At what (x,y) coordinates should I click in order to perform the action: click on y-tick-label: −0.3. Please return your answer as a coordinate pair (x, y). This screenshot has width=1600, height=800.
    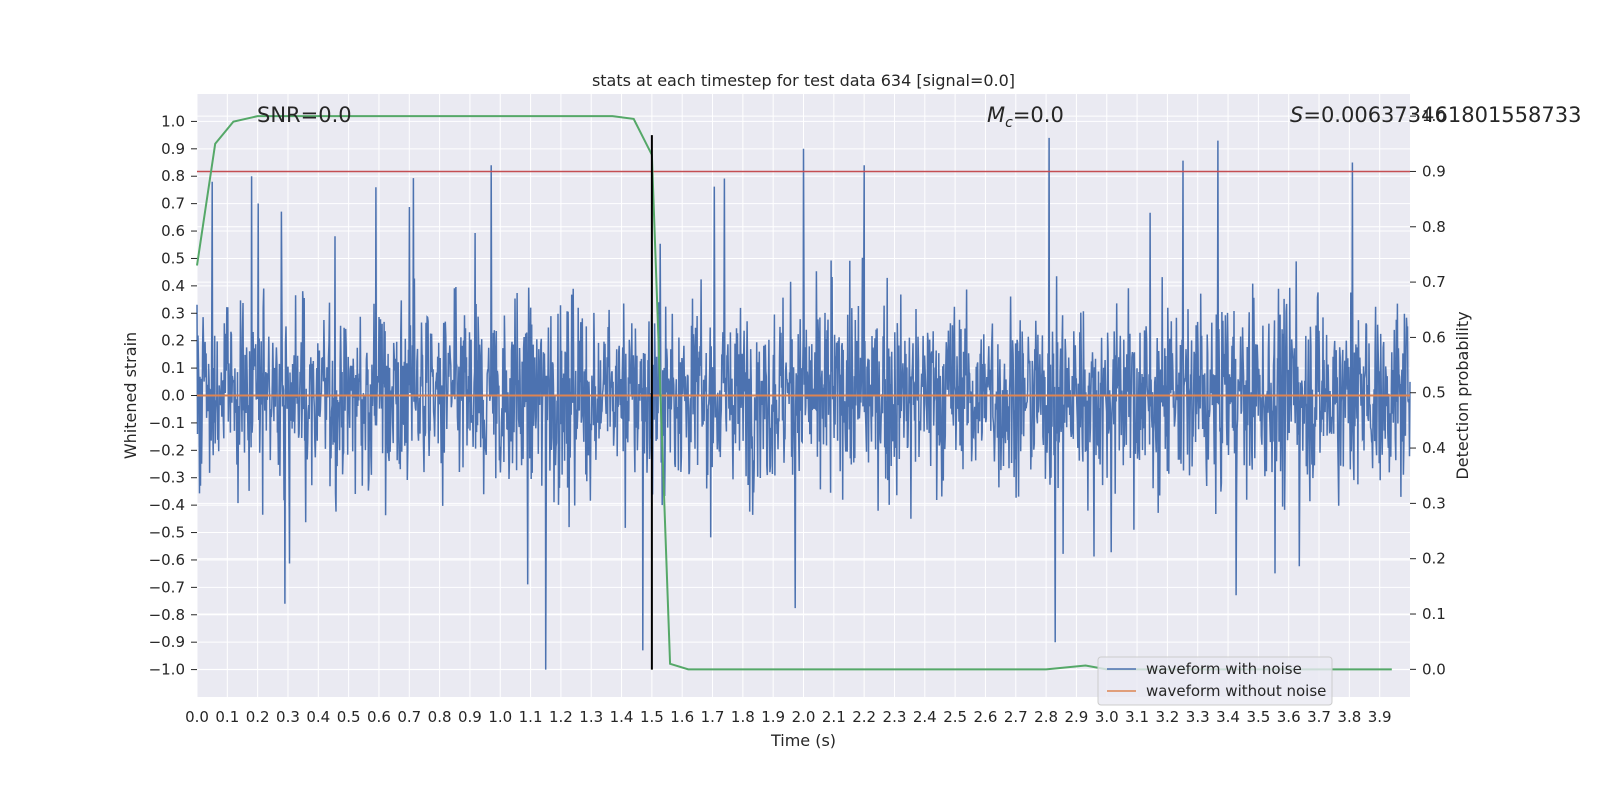
    Looking at the image, I should click on (167, 478).